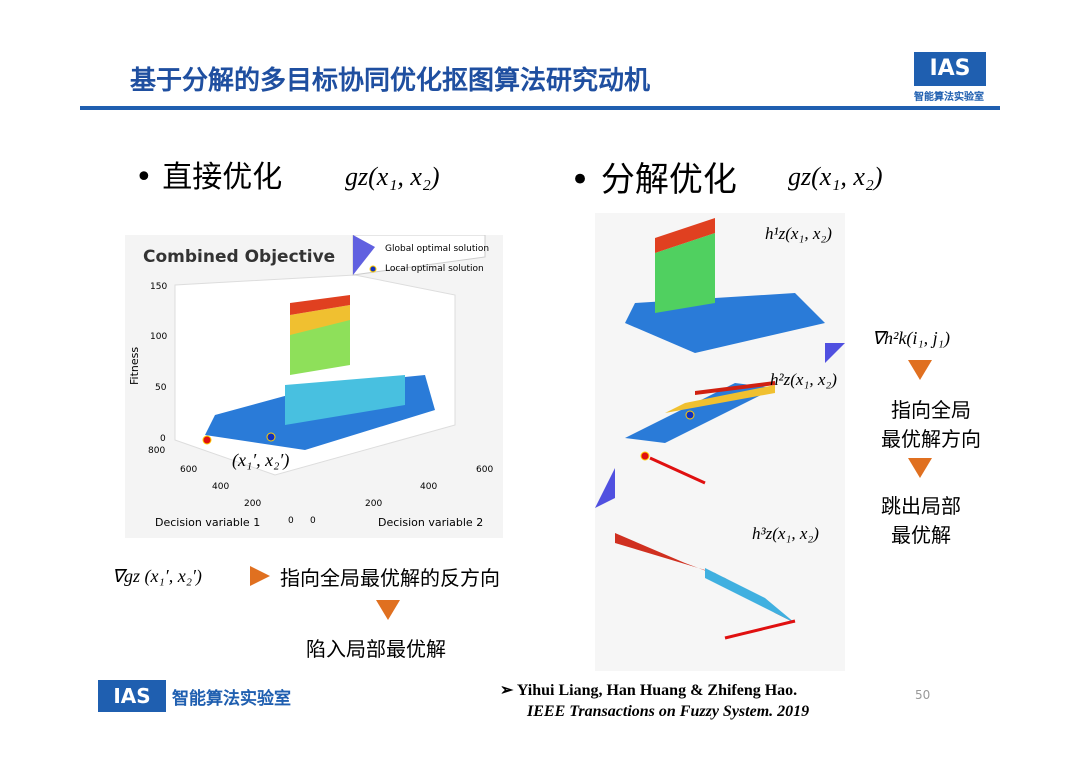  I want to click on rule, so click(540, 108).